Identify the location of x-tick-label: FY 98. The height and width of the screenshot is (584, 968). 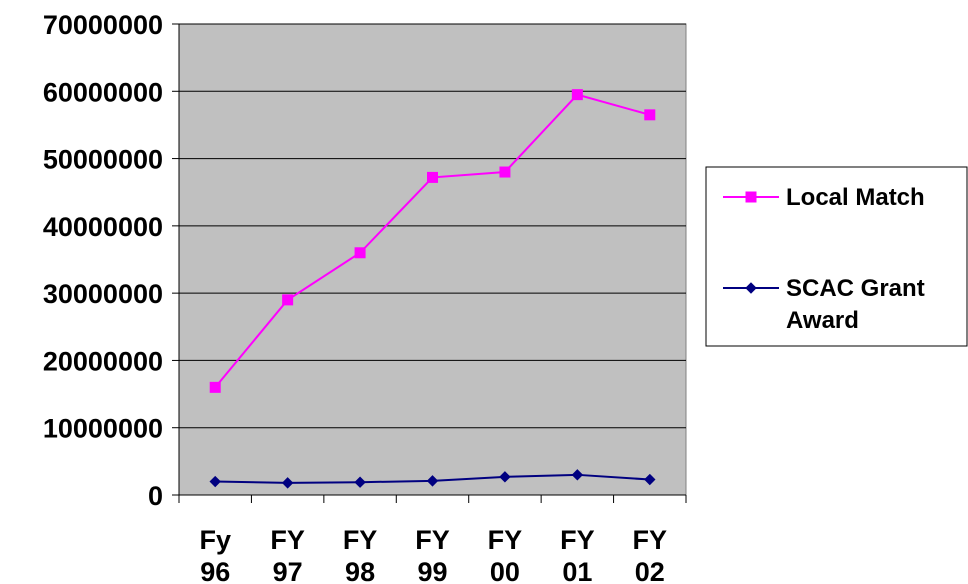
(360, 554).